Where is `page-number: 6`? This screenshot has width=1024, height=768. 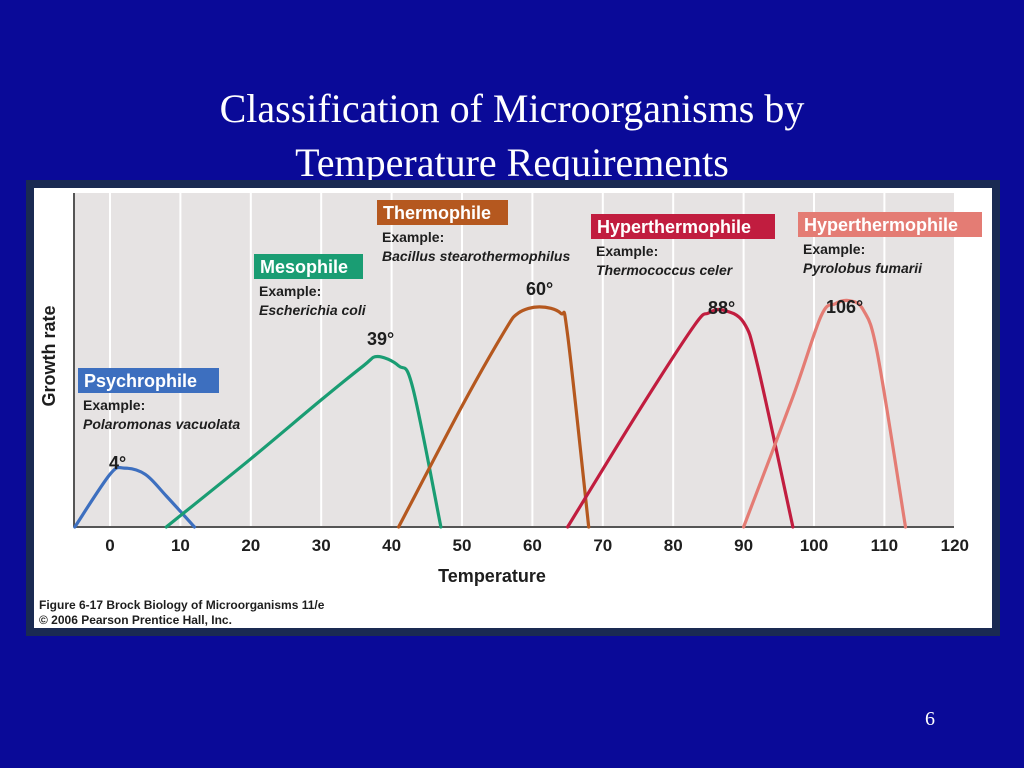 page-number: 6 is located at coordinates (930, 719).